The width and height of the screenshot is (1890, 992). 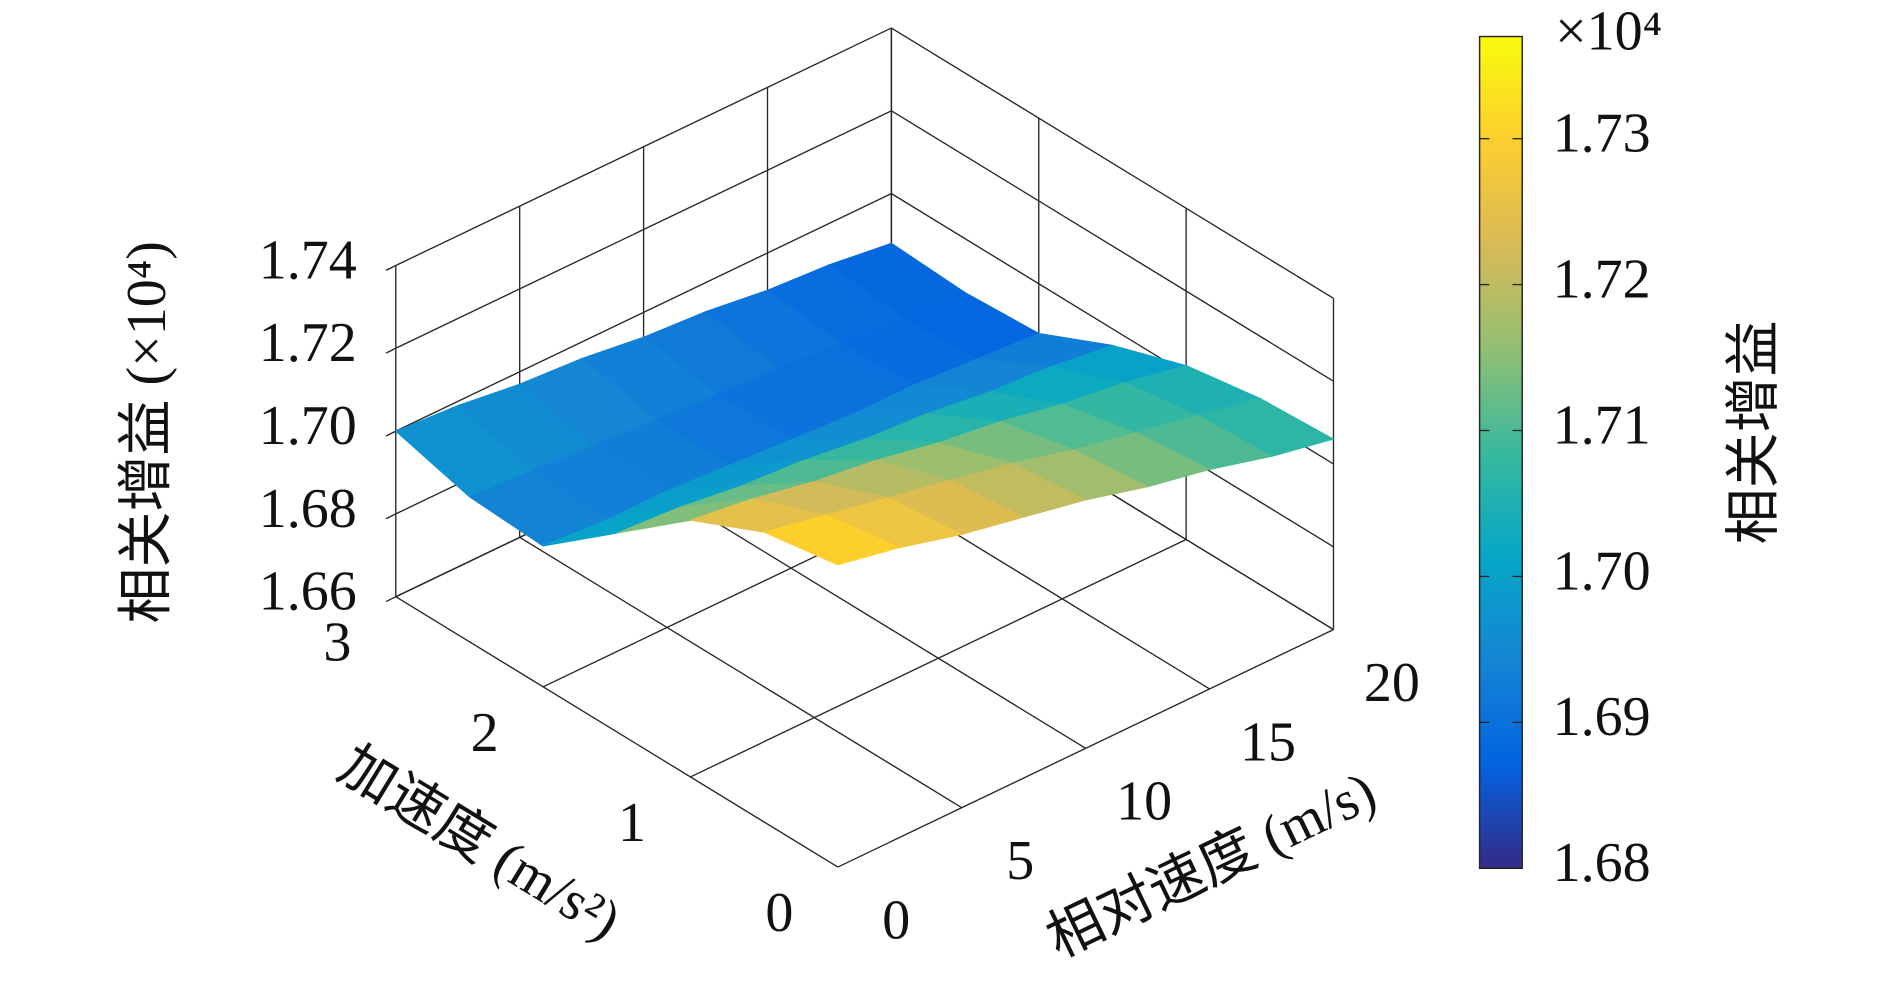 I want to click on x-tick-label: 5, so click(x=1020, y=861).